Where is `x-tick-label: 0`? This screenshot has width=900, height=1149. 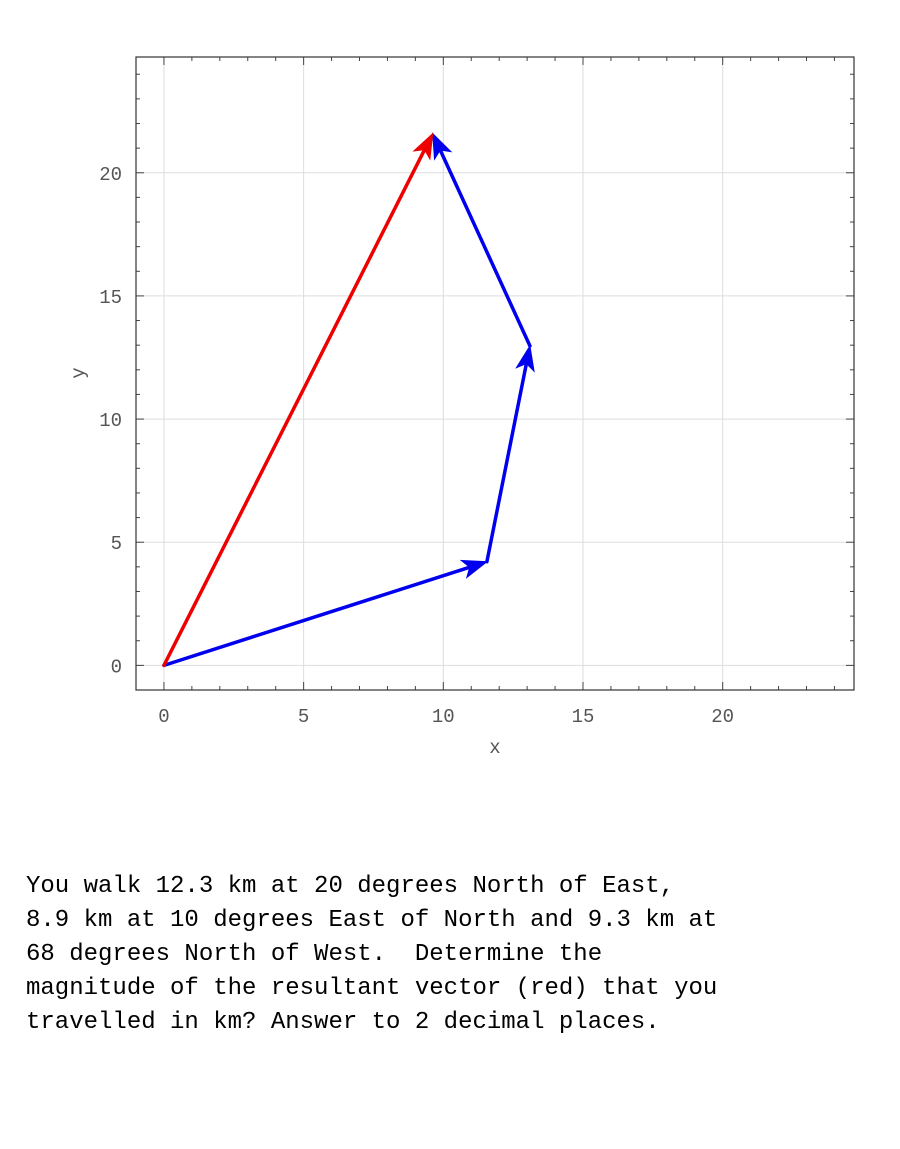 x-tick-label: 0 is located at coordinates (163, 717).